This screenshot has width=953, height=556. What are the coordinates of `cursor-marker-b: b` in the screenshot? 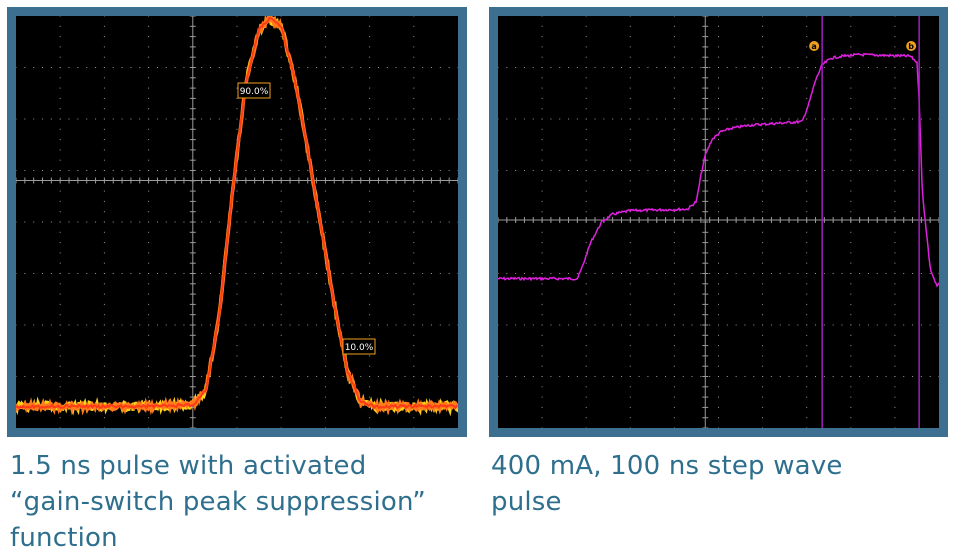 It's located at (911, 46).